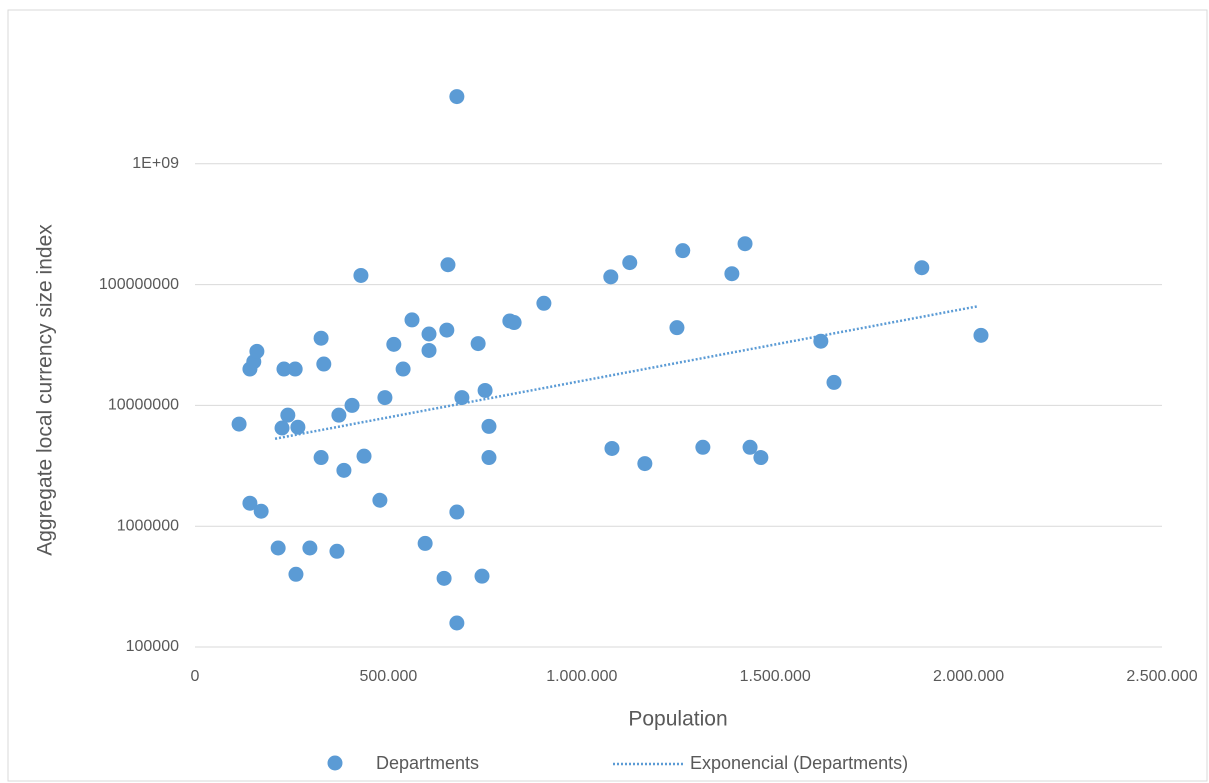 This screenshot has height=783, width=1209. Describe the element at coordinates (968, 676) in the screenshot. I see `x-tick-label: 2.000.000` at that location.